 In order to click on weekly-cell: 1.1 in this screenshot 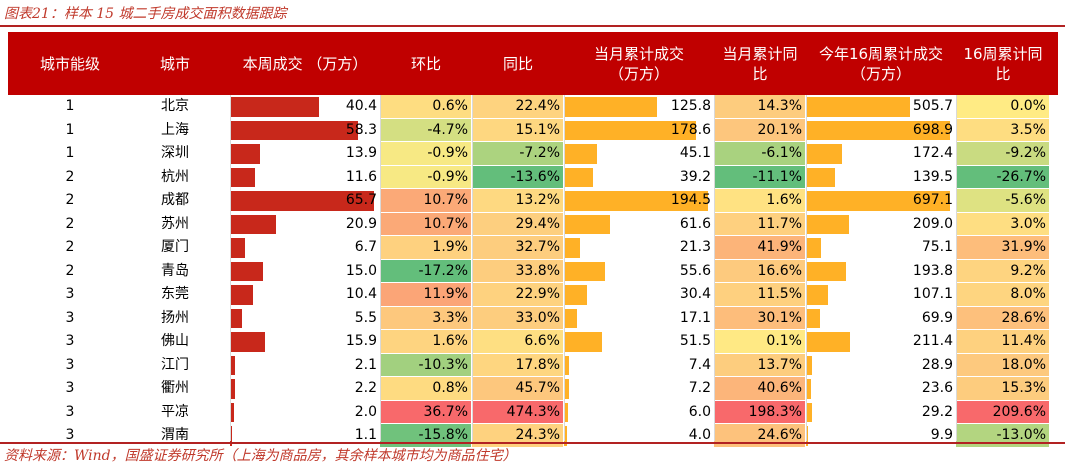, I will do `click(305, 436)`.